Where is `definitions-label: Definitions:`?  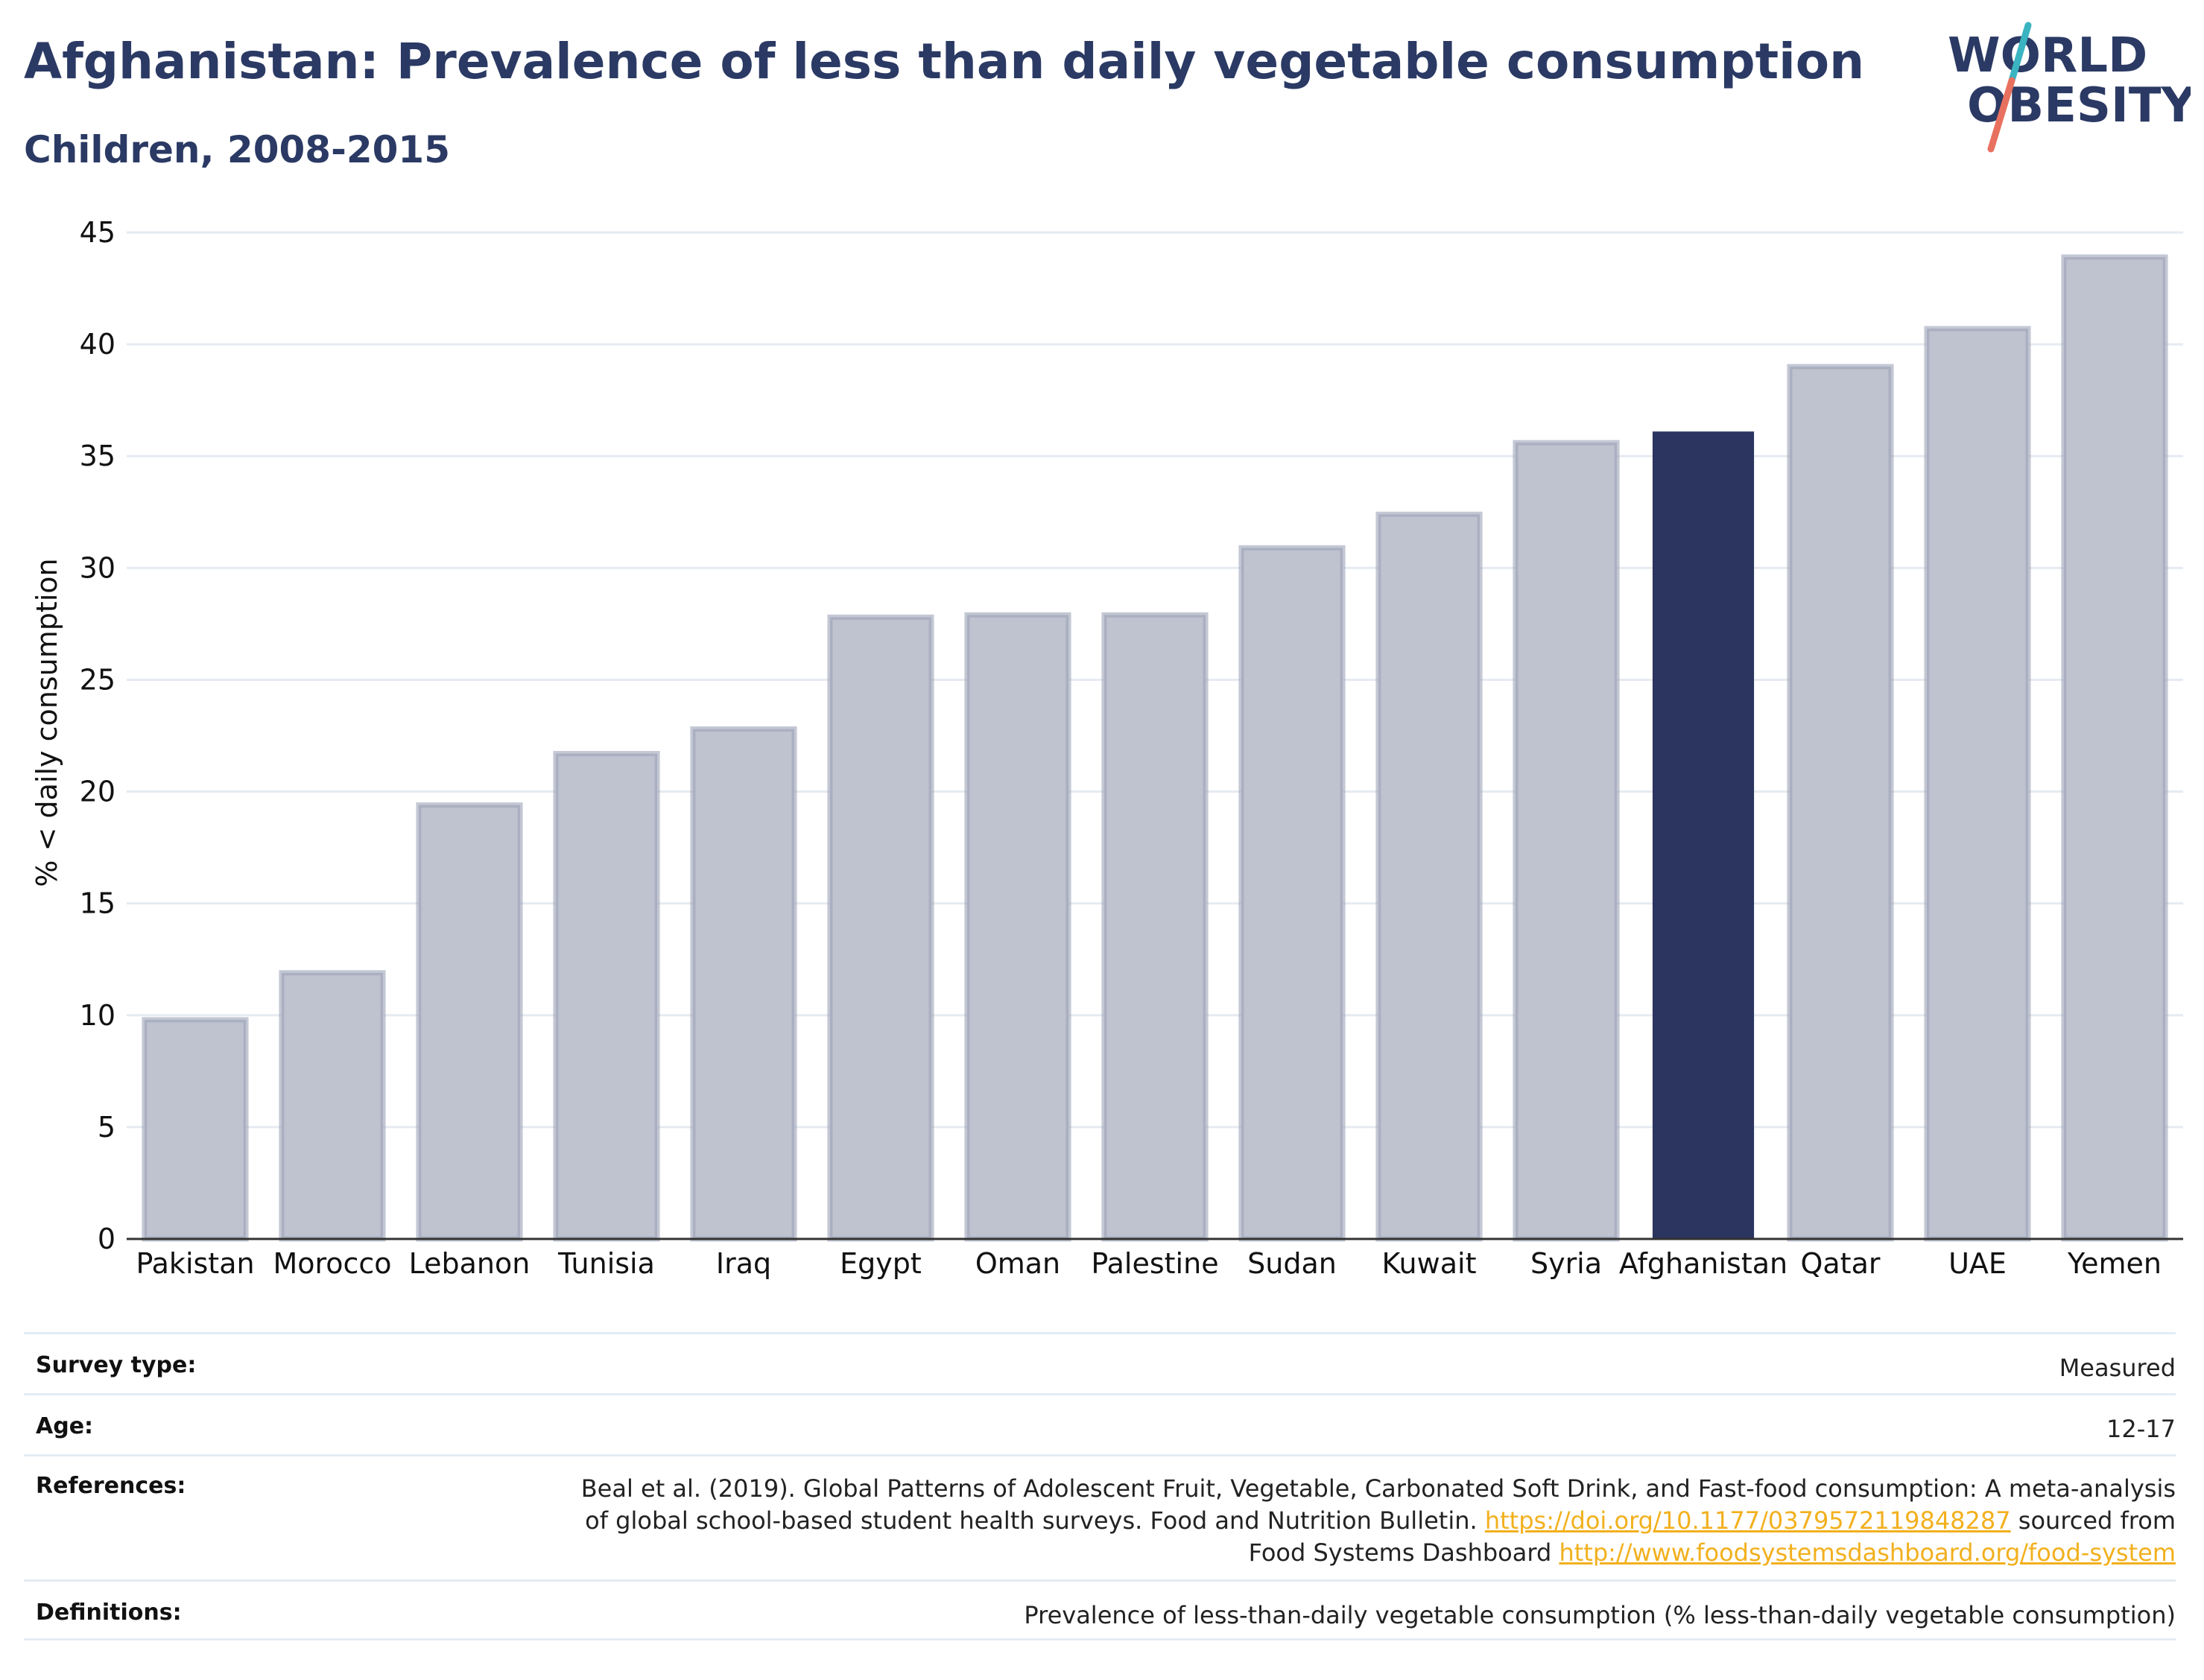
definitions-label: Definitions: is located at coordinates (109, 1613).